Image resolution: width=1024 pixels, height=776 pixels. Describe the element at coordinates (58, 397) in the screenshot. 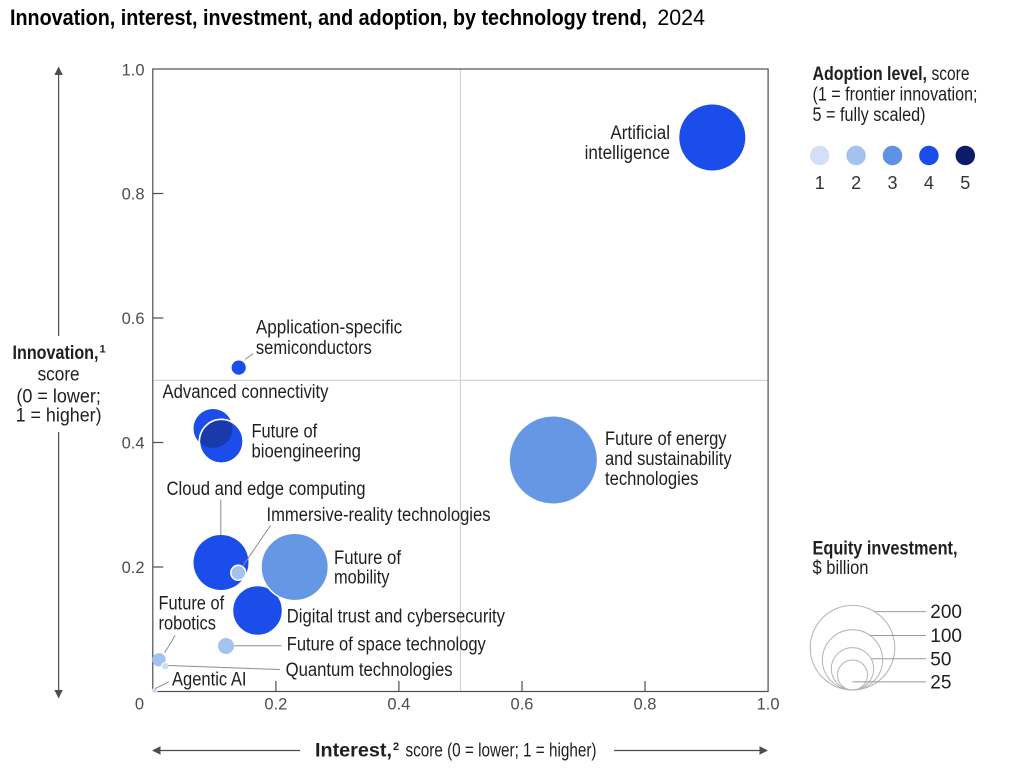

I see `svg-text: (0 = lower;` at that location.